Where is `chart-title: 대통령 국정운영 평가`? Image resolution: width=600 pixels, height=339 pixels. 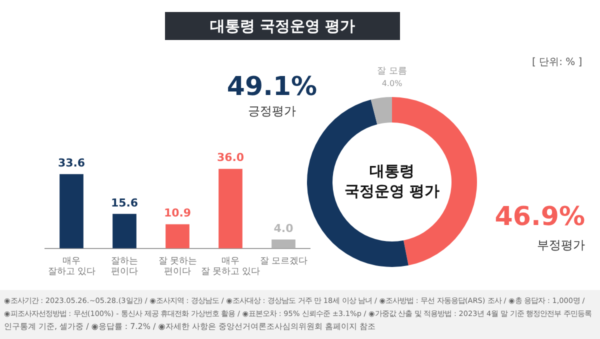
chart-title: 대통령 국정운영 평가 is located at coordinates (282, 26).